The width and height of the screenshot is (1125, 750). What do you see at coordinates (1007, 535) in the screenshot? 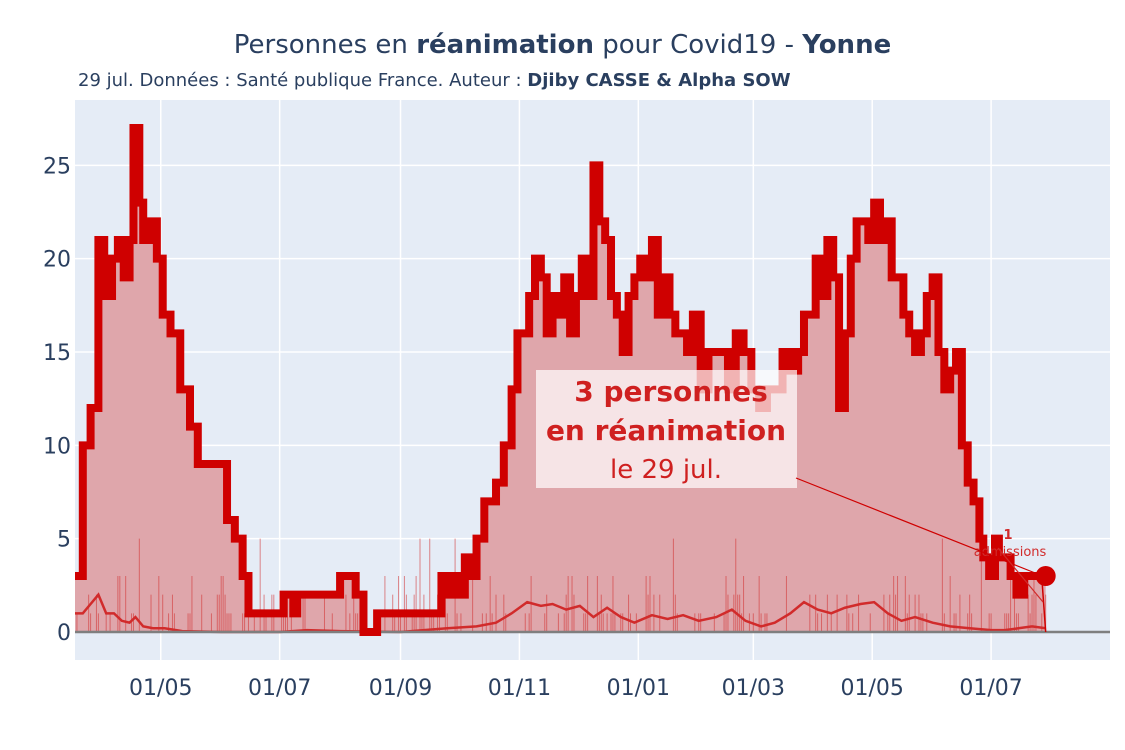
I see `admissions-value: 1` at bounding box center [1007, 535].